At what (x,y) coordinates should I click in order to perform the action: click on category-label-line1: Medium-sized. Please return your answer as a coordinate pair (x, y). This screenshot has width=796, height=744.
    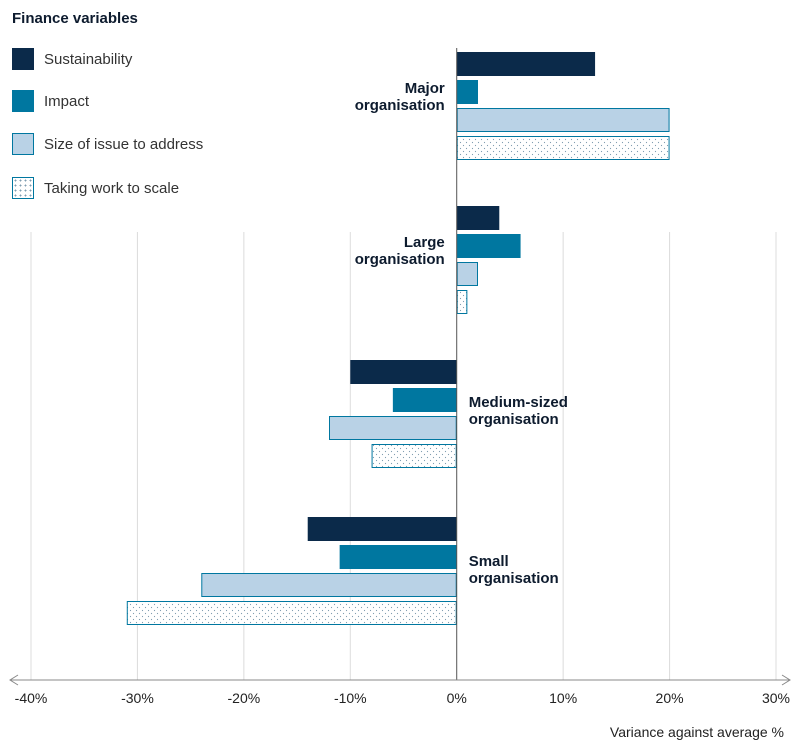
    Looking at the image, I should click on (518, 402).